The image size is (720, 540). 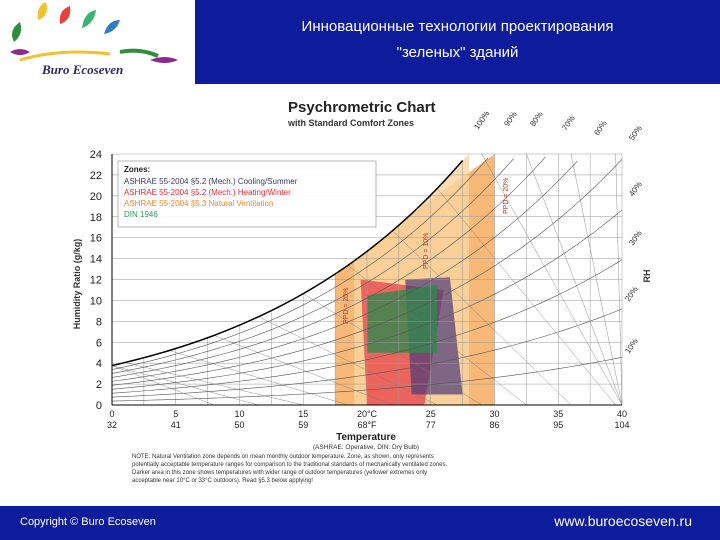 What do you see at coordinates (558, 414) in the screenshot?
I see `x-tick-label-c: 35` at bounding box center [558, 414].